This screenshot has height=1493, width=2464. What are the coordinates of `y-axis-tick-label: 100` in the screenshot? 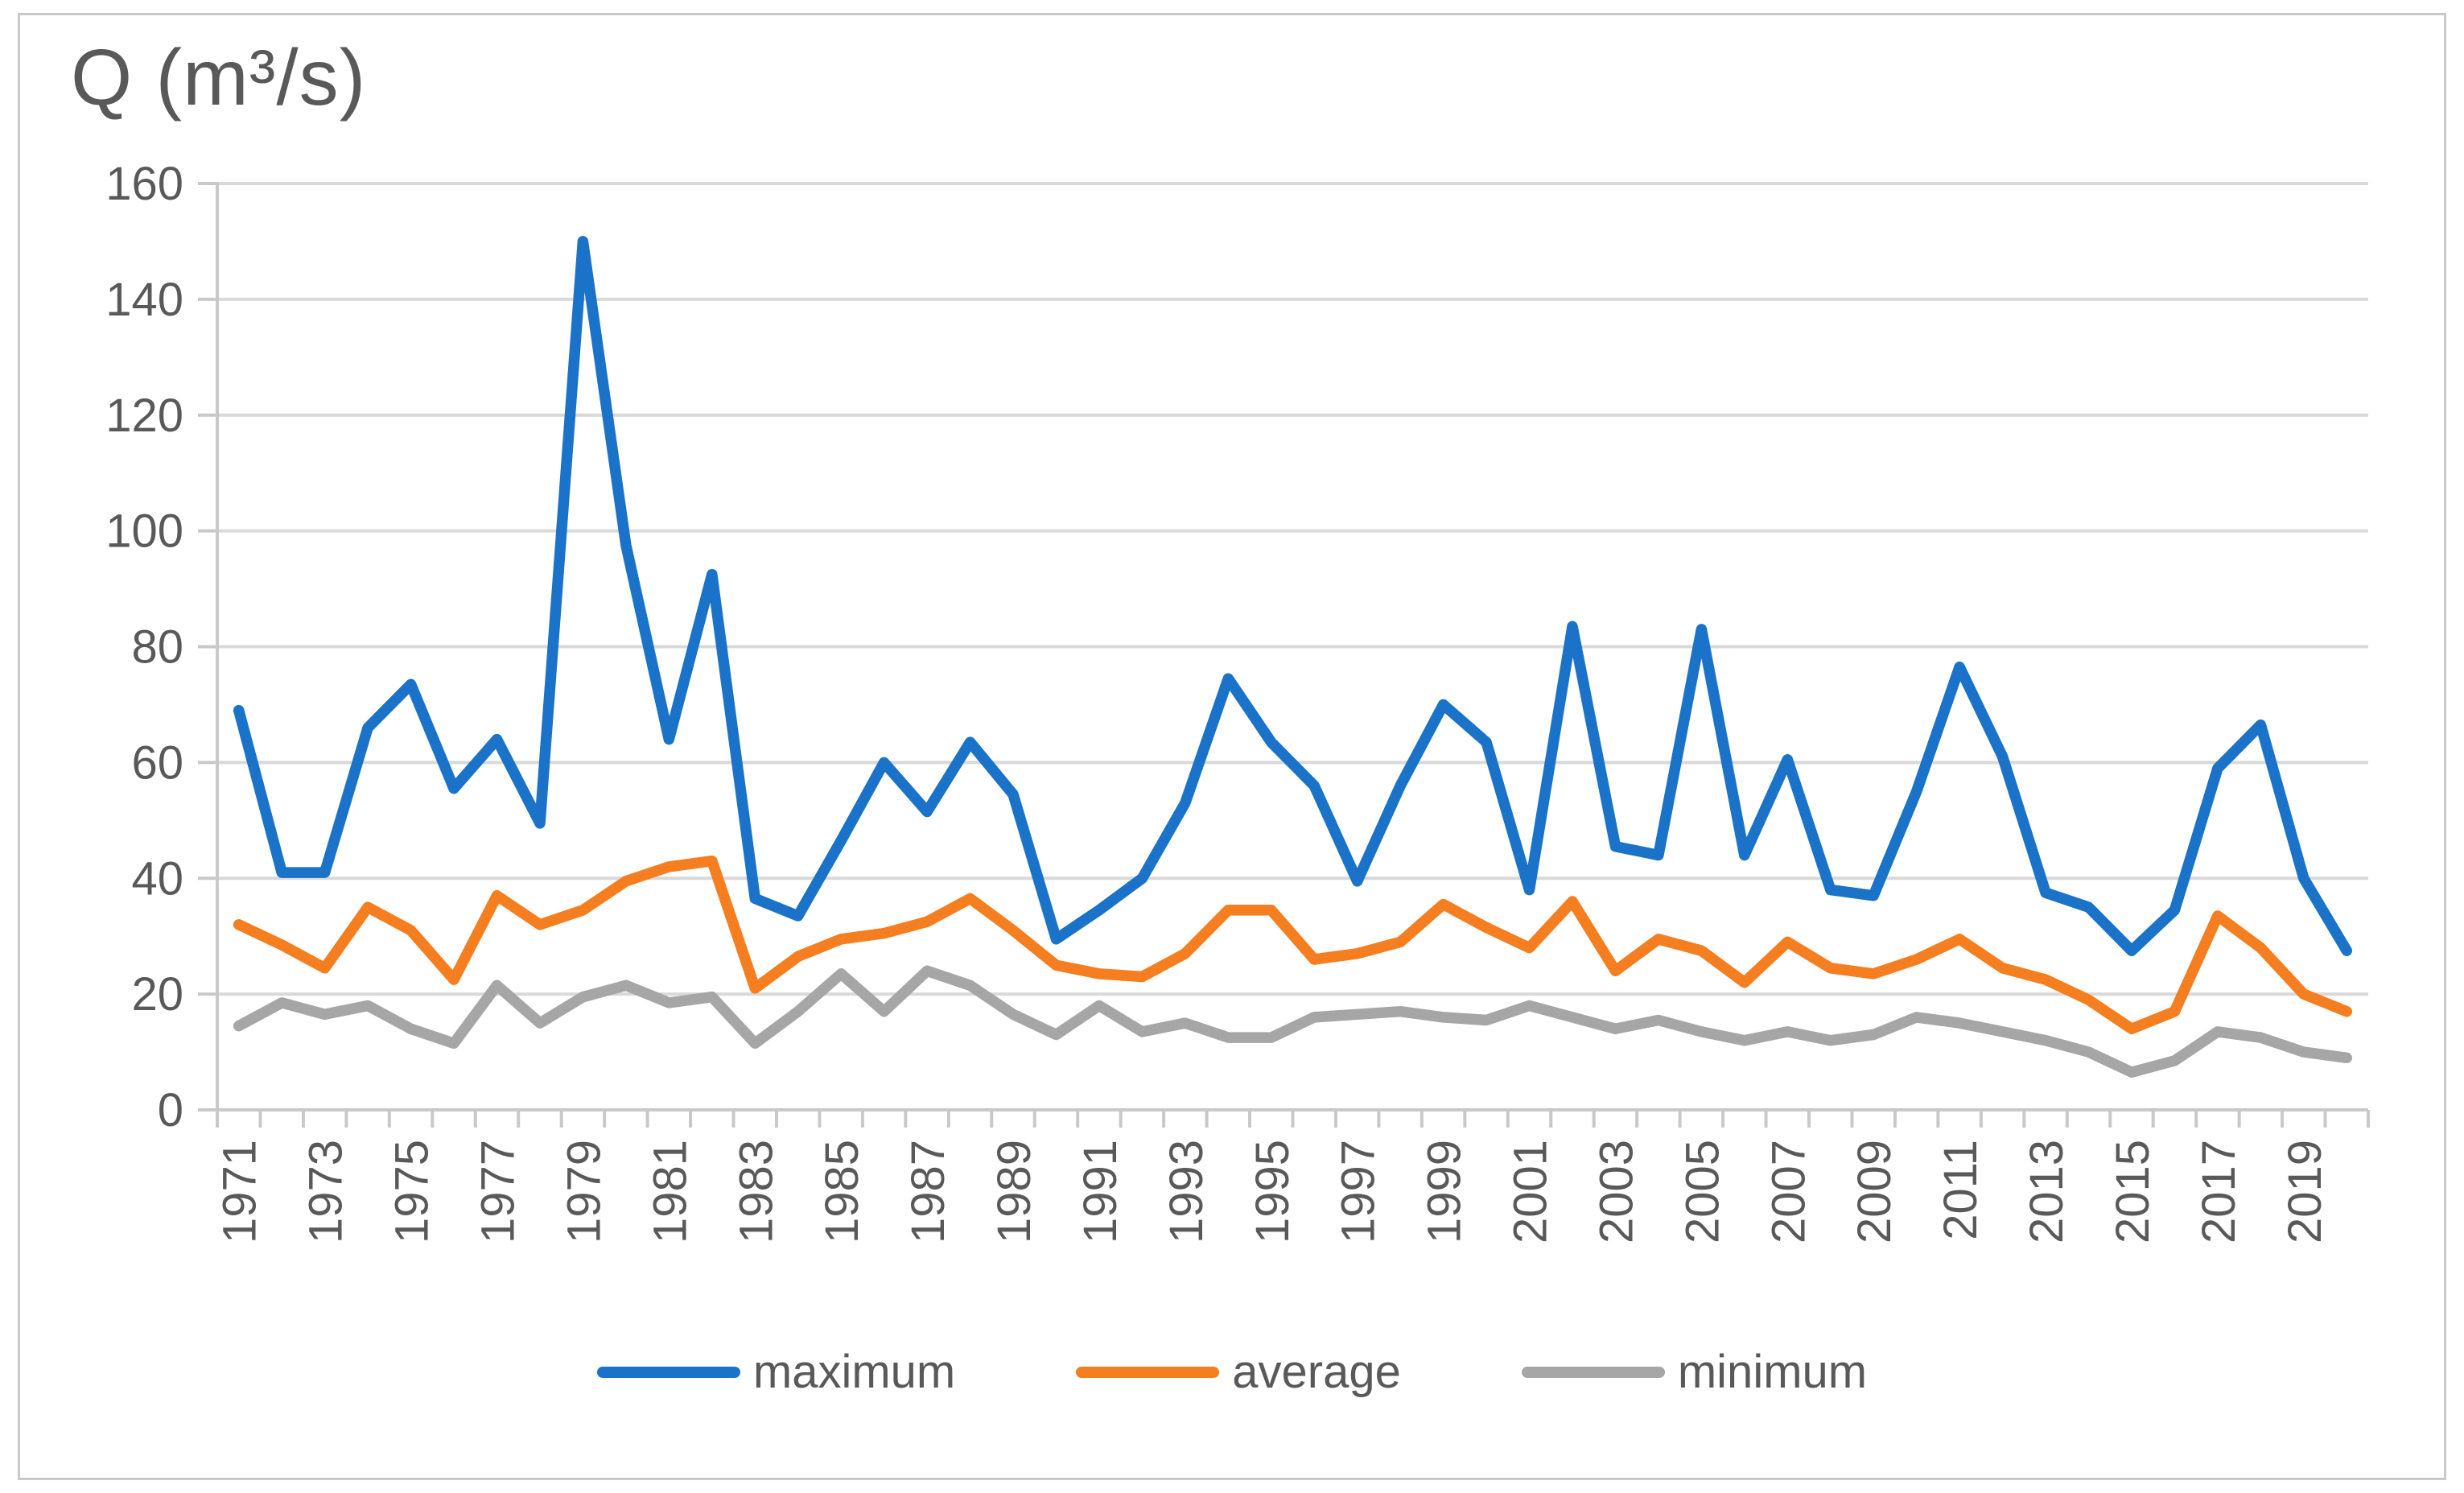 It's located at (144, 531).